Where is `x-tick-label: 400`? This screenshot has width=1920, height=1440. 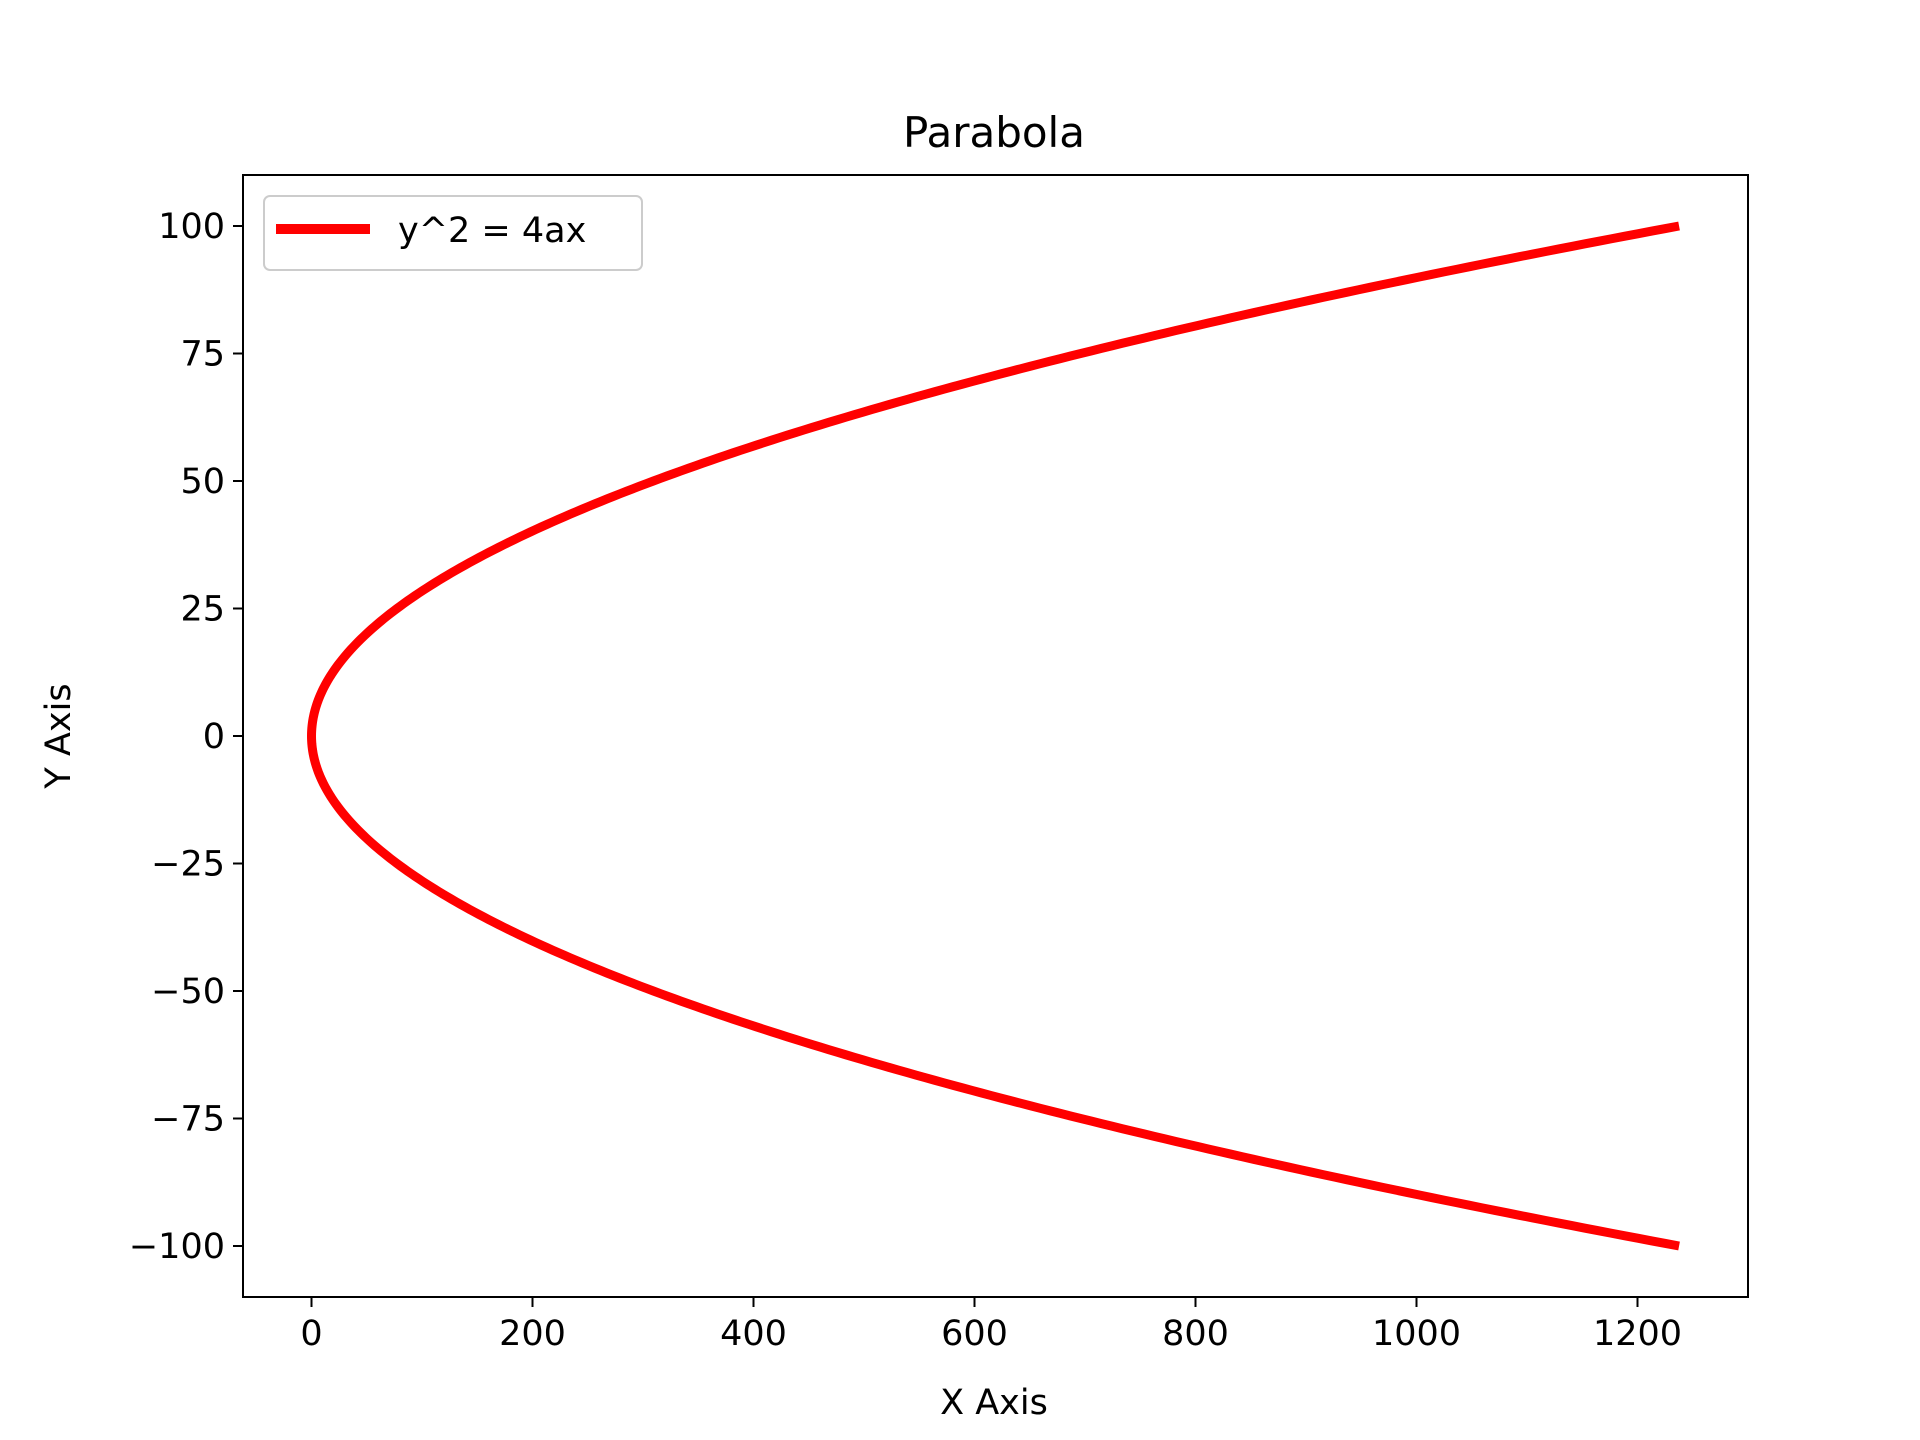
x-tick-label: 400 is located at coordinates (753, 1334).